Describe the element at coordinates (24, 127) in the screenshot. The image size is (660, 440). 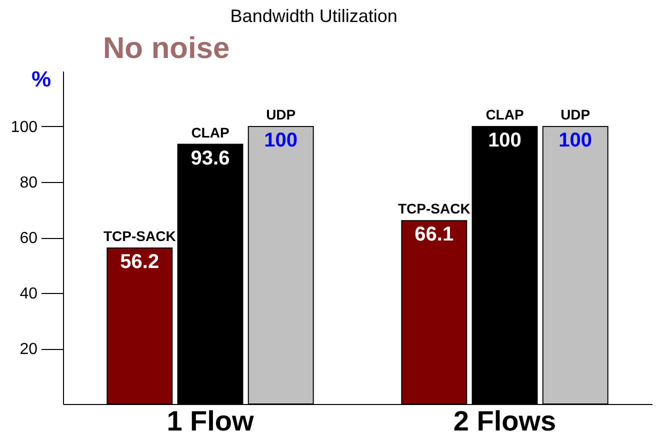
I see `y-tick-label: 100` at that location.